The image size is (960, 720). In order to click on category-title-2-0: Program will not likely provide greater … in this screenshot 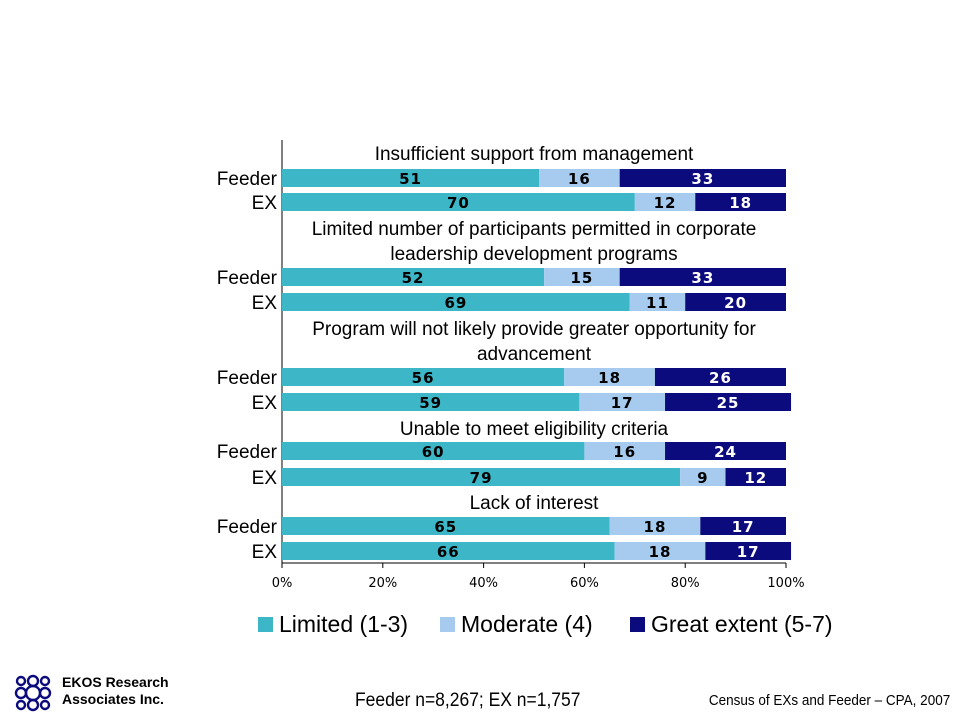, I will do `click(534, 329)`.